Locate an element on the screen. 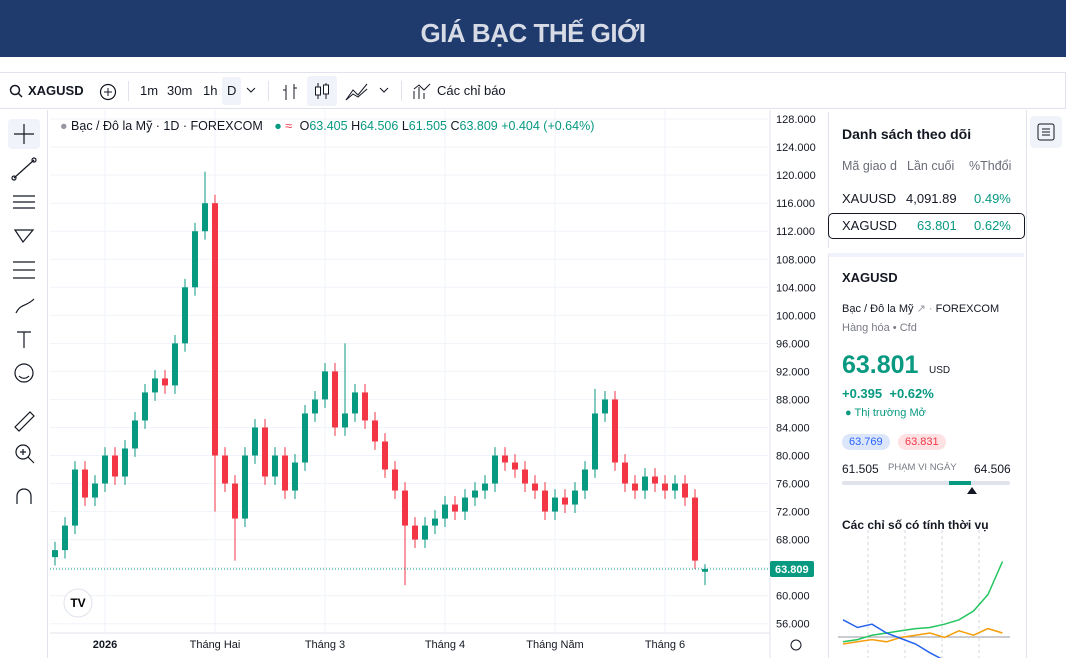  ohlc-value: 61.505 is located at coordinates (427, 126).